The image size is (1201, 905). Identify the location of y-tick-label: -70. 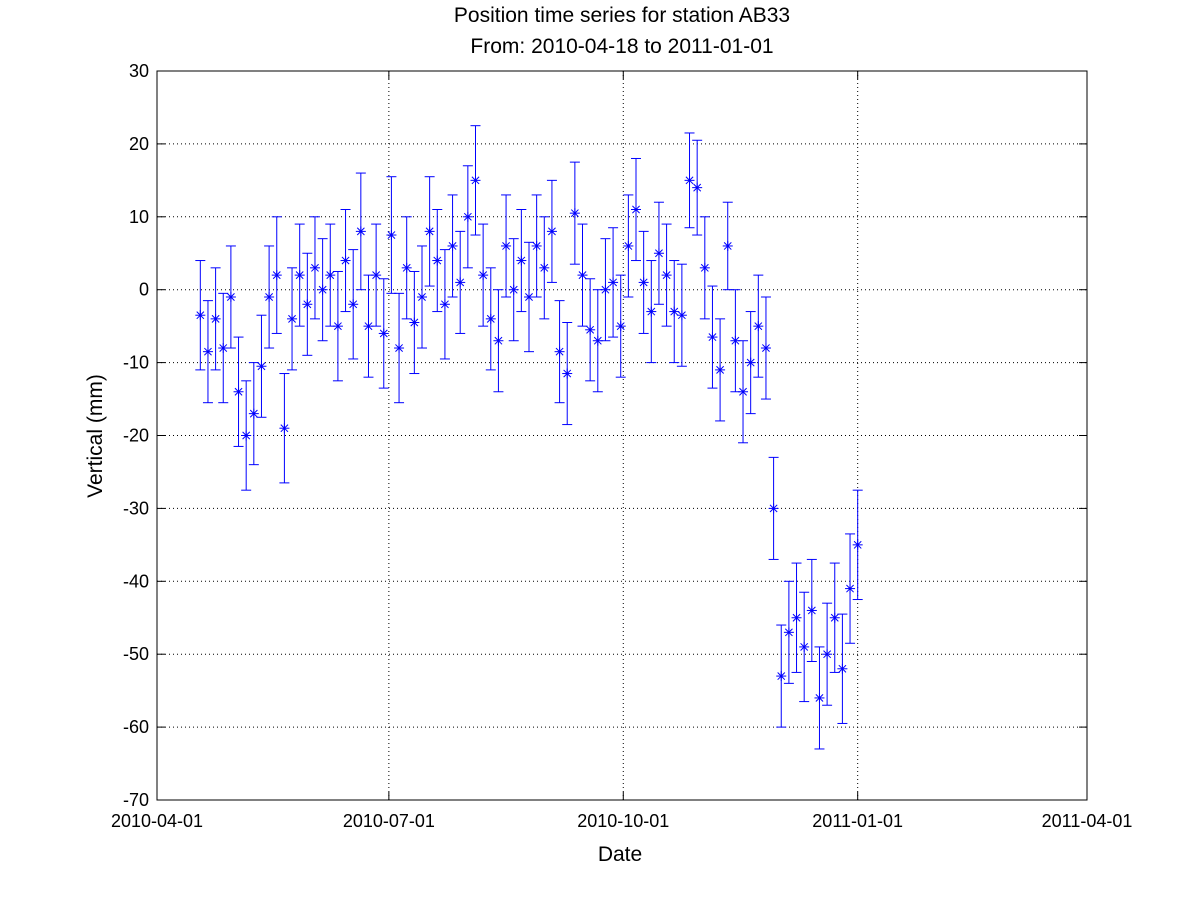
(136, 800).